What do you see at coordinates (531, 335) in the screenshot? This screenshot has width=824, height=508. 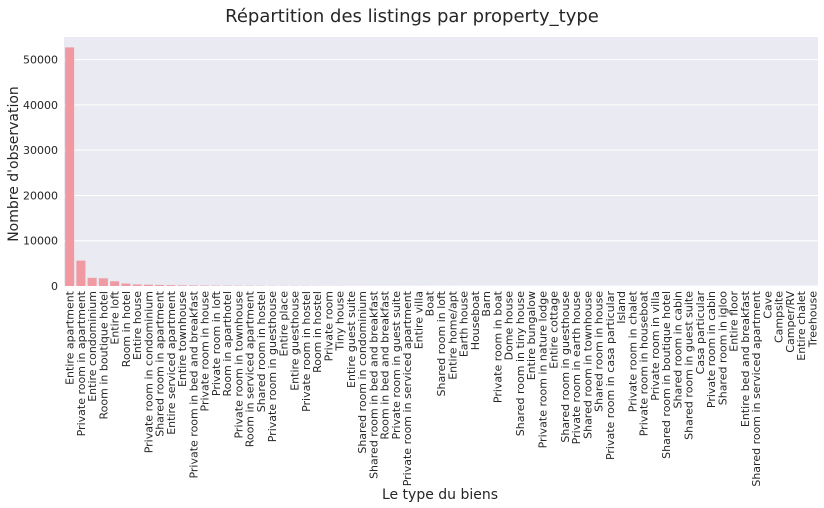 I see `x-tick-label: Entire bungalow` at bounding box center [531, 335].